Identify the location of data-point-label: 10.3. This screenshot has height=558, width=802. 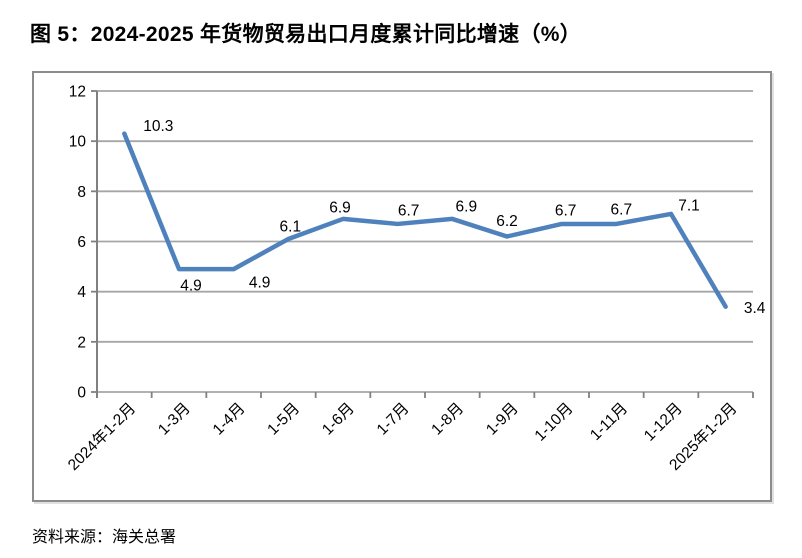
(158, 126).